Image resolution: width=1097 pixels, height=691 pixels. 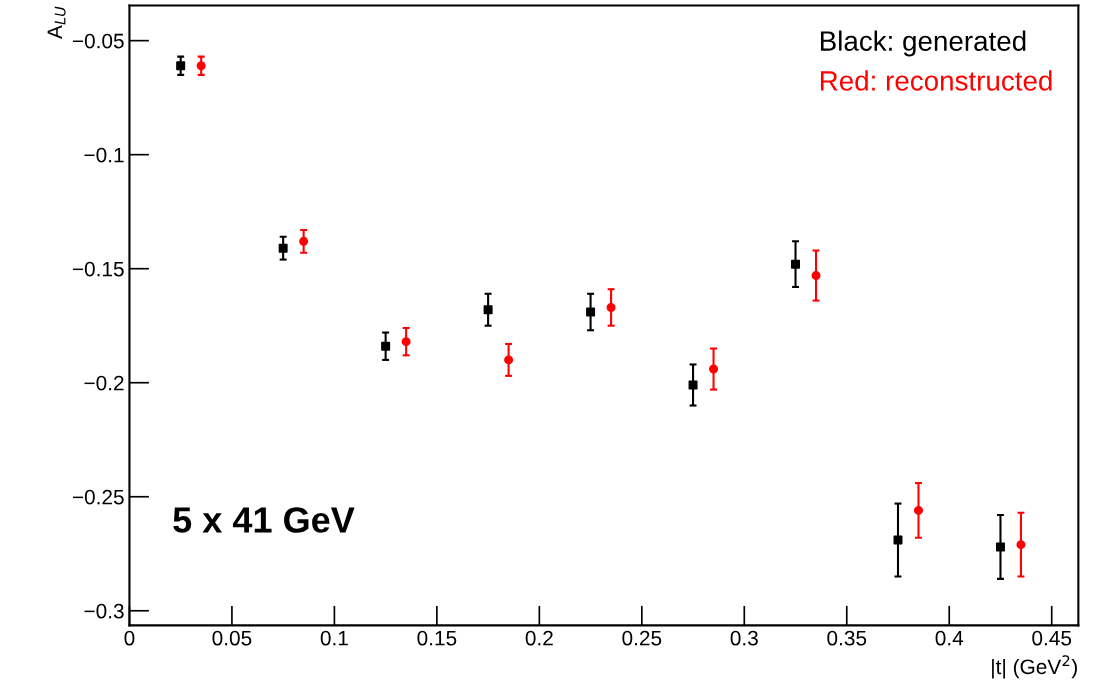 I want to click on x-tick-label: 0.3, so click(x=744, y=638).